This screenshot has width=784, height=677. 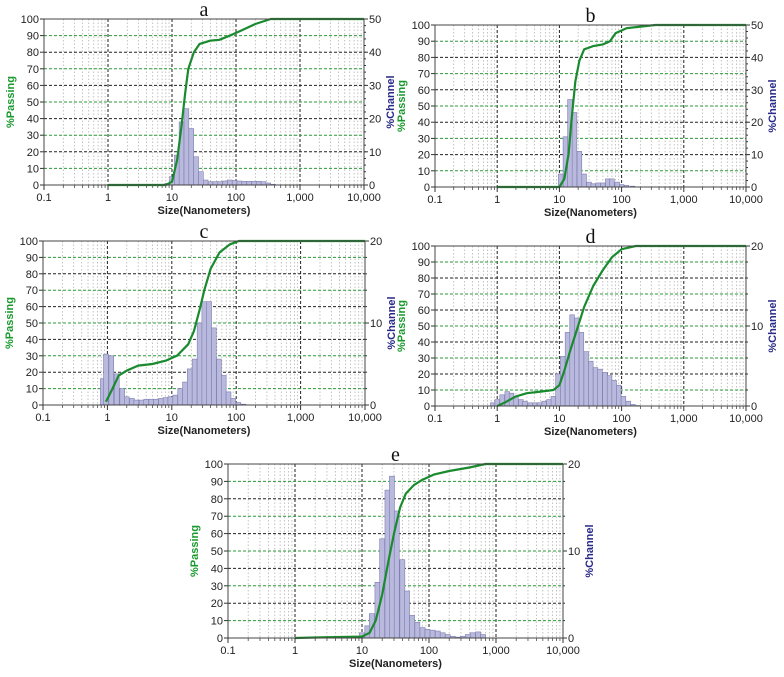 I want to click on y-tick-label-left: 80, so click(x=424, y=58).